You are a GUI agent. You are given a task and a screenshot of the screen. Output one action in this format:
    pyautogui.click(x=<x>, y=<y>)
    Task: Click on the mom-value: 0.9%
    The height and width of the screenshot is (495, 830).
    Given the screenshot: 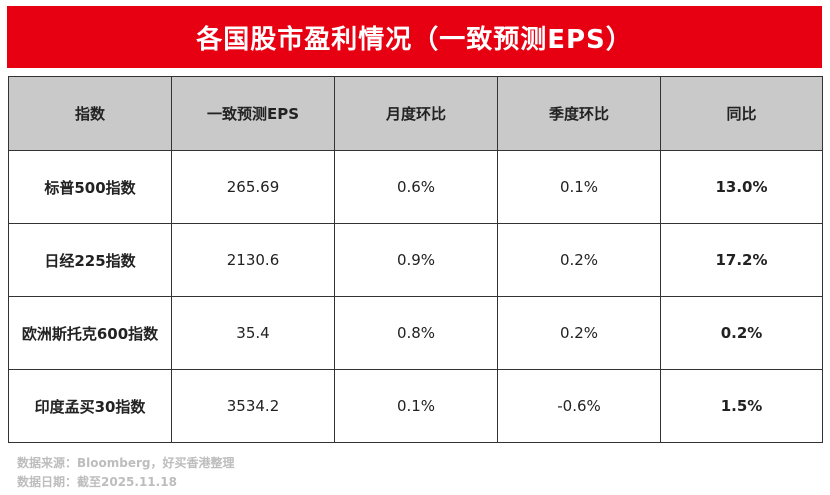 What is the action you would take?
    pyautogui.click(x=416, y=260)
    